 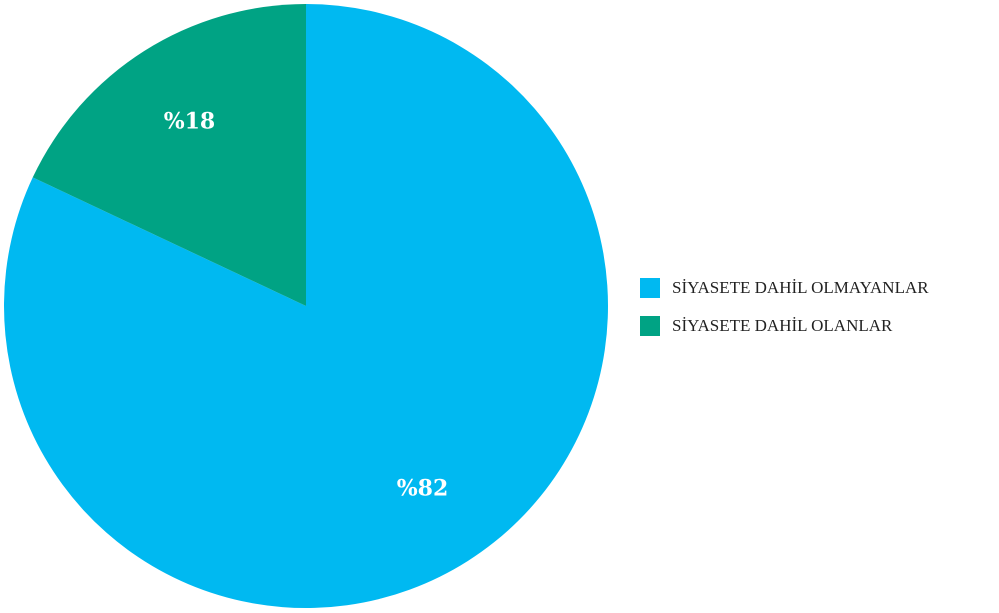 What do you see at coordinates (423, 489) in the screenshot?
I see `slice-label: %82` at bounding box center [423, 489].